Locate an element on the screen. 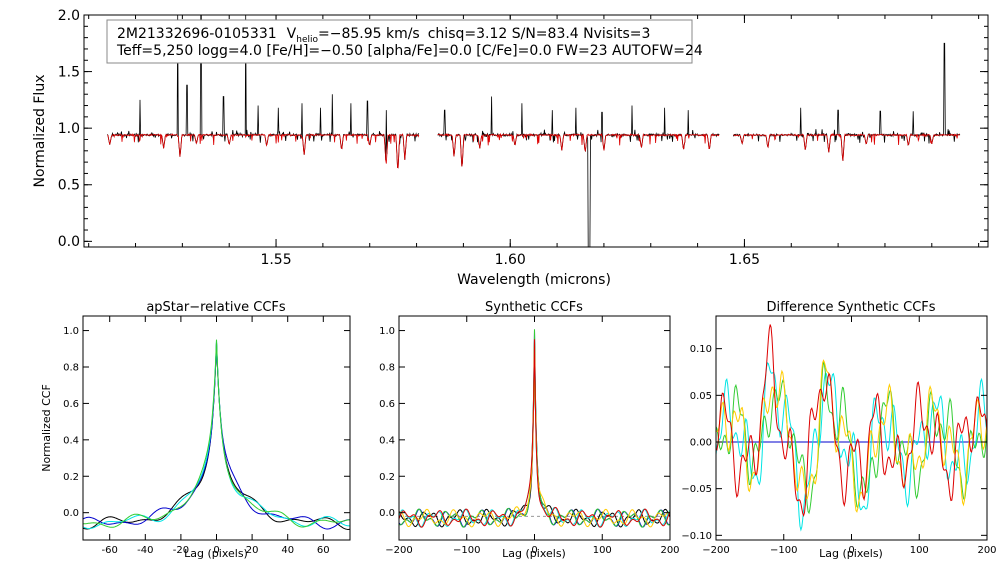 The image size is (1008, 576). apstar-ccf-y-axis-label: Normalized CCF is located at coordinates (46, 428).